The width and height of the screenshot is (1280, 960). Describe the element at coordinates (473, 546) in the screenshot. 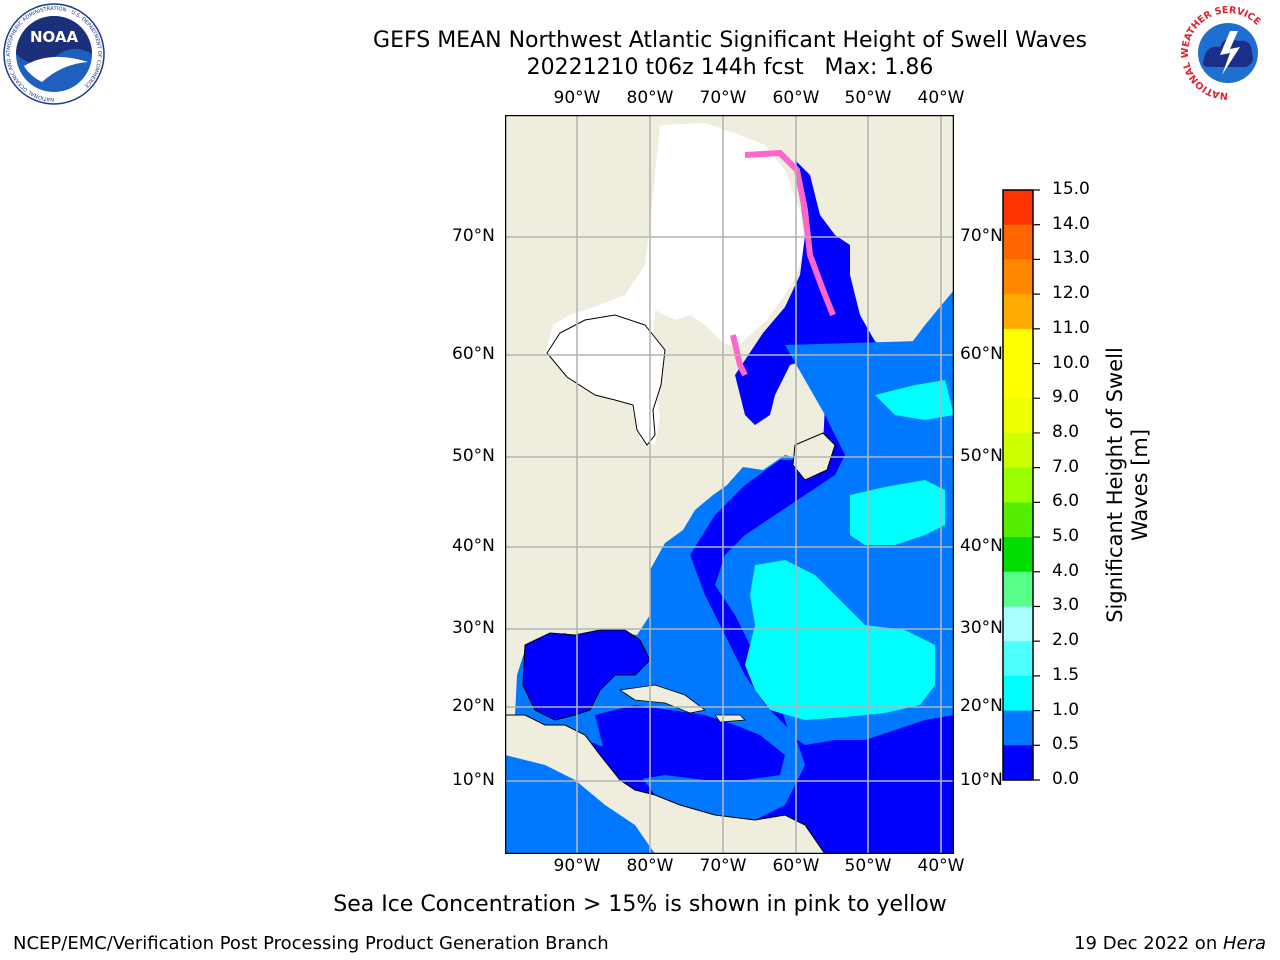

I see `lat-label-left: 40°N` at that location.